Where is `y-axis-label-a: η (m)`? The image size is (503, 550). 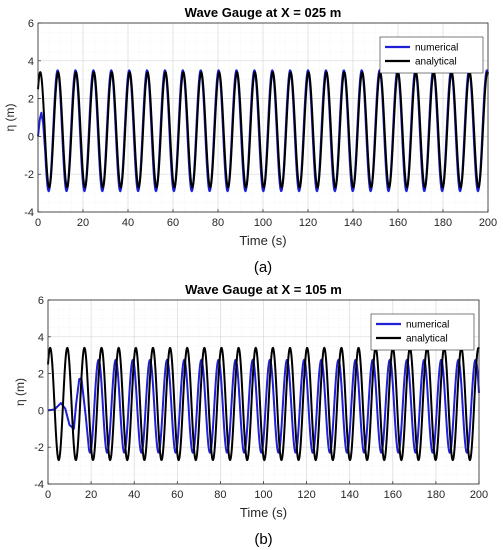
y-axis-label-a: η (m) is located at coordinates (10, 118).